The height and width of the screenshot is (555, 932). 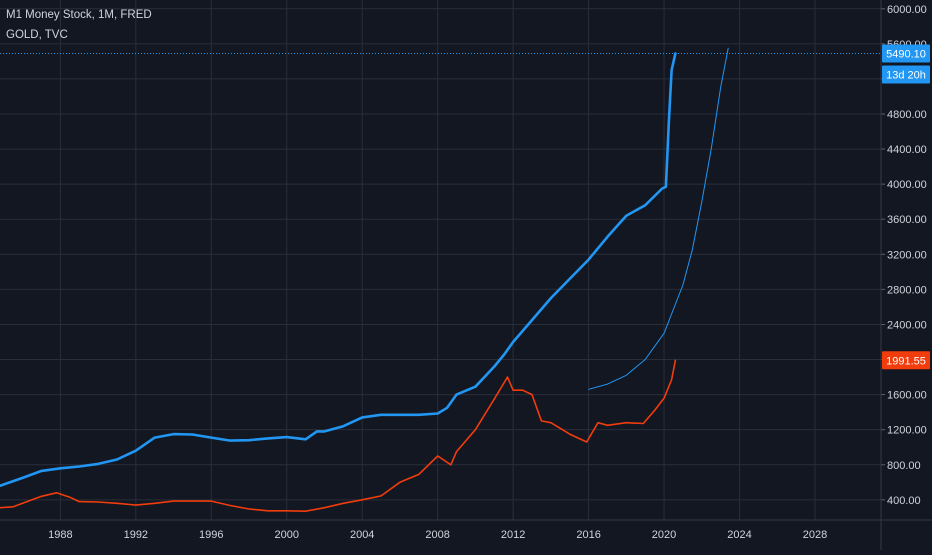 What do you see at coordinates (907, 220) in the screenshot?
I see `y-tick-label: 3600.00` at bounding box center [907, 220].